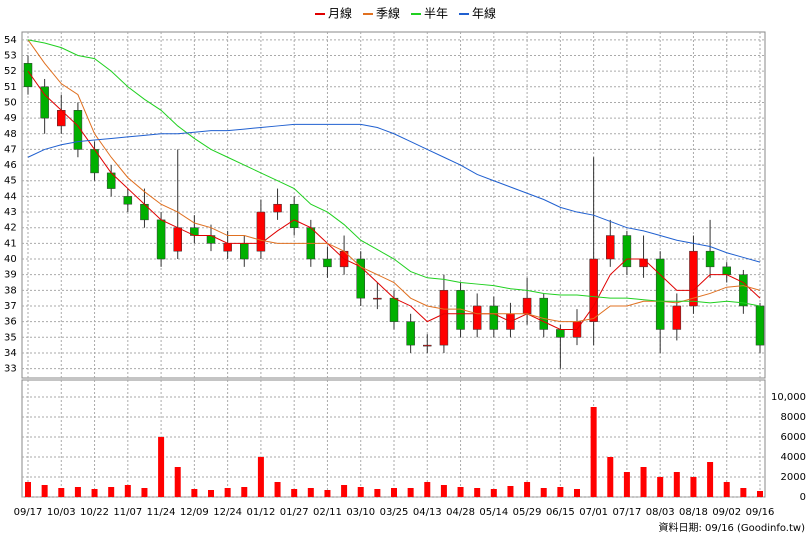  Describe the element at coordinates (793, 457) in the screenshot. I see `volume-tick-label: 4000` at that location.